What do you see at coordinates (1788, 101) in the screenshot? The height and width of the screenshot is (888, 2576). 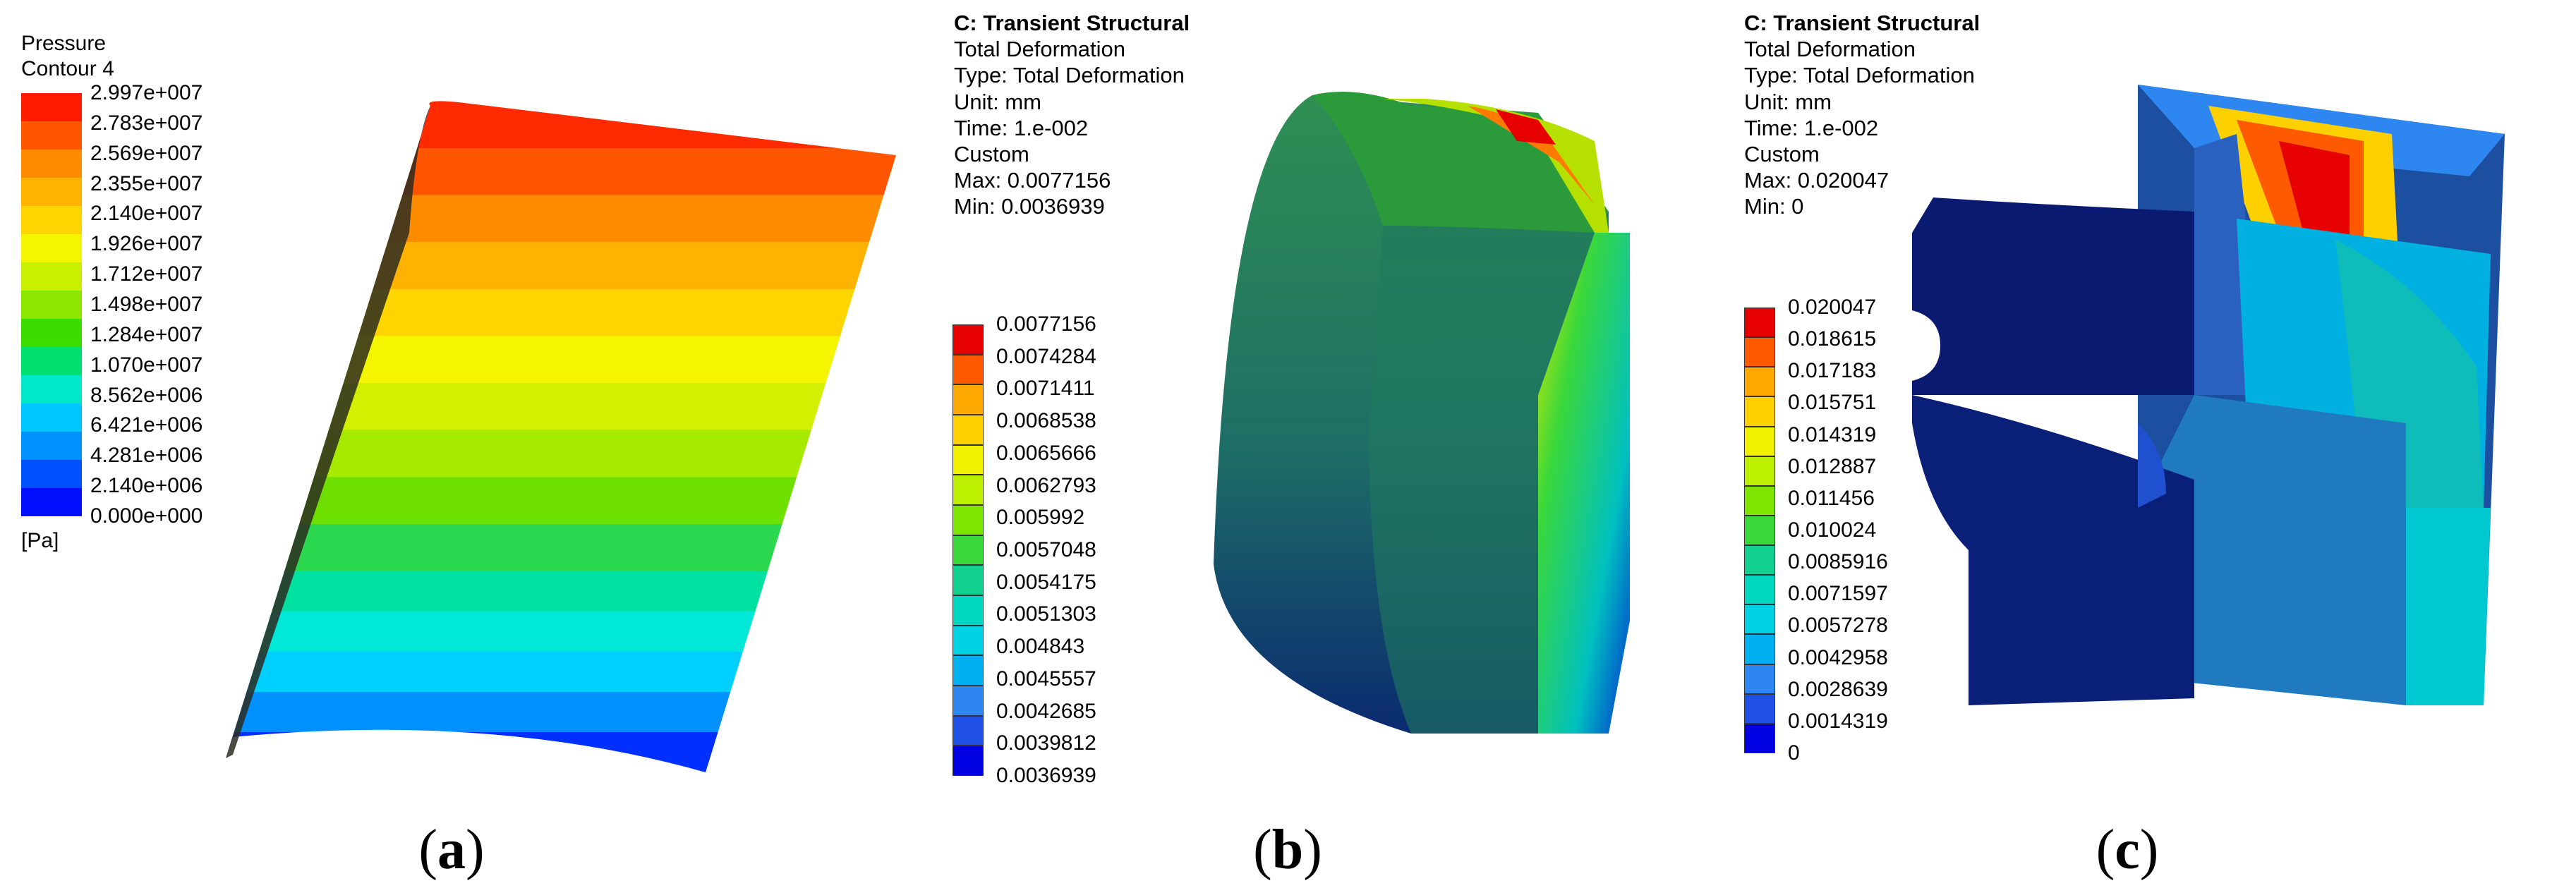 I see `legend-line-c-3: Unit: mm` at bounding box center [1788, 101].